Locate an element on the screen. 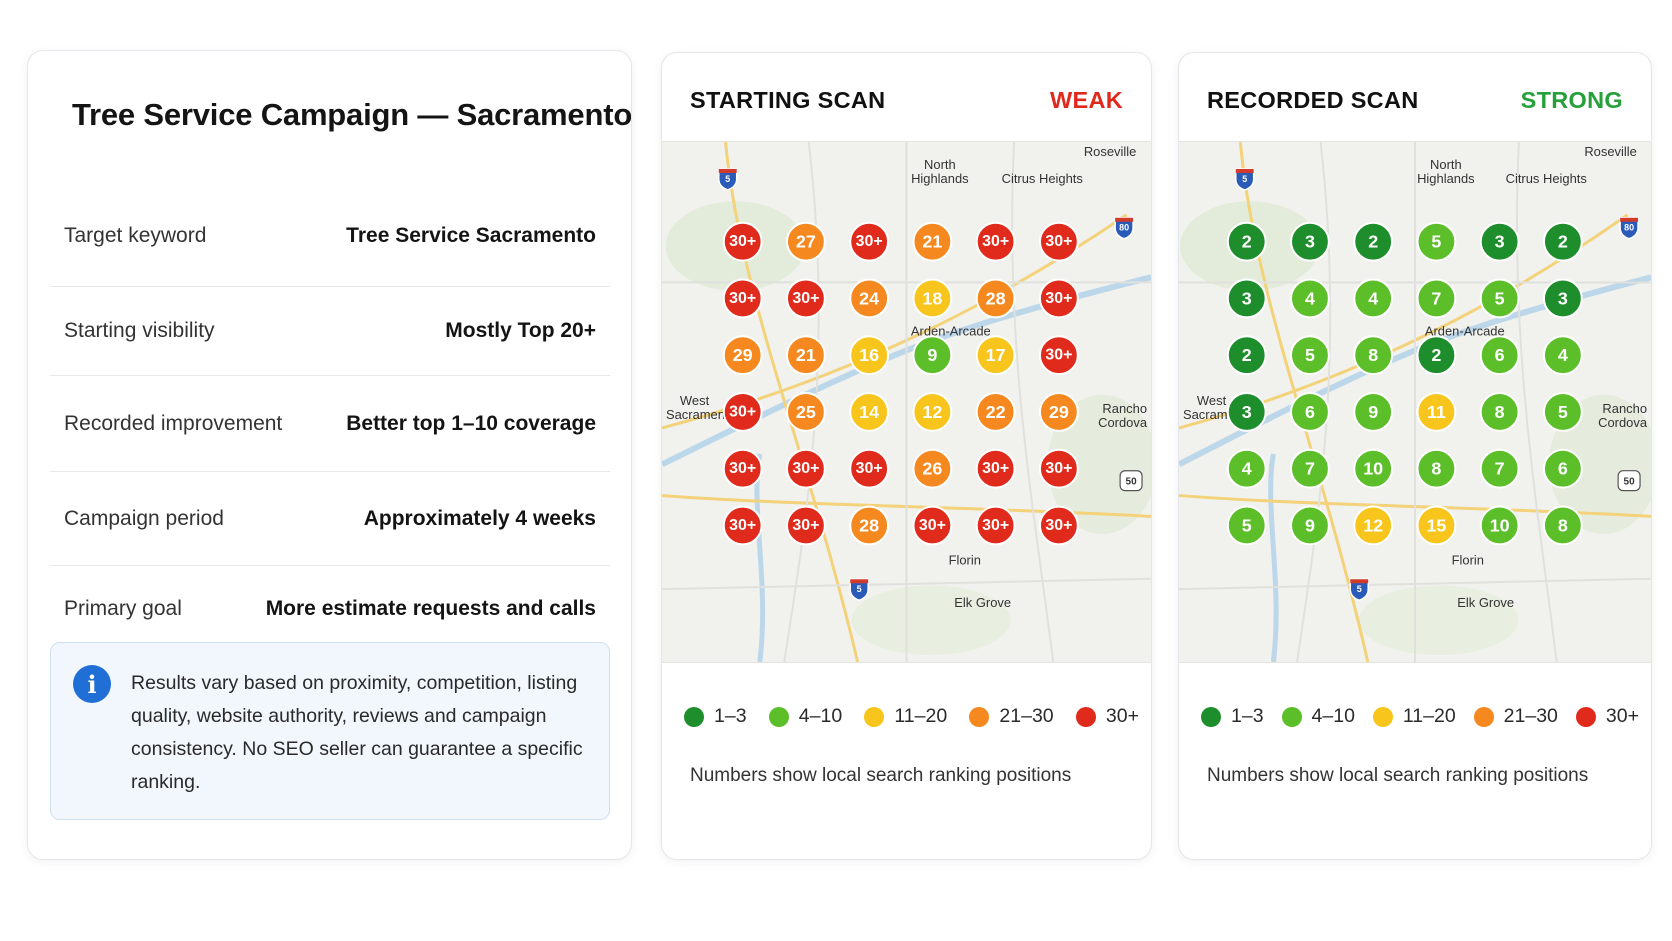 This screenshot has width=1672, height=941. rank-label: 22 is located at coordinates (996, 412).